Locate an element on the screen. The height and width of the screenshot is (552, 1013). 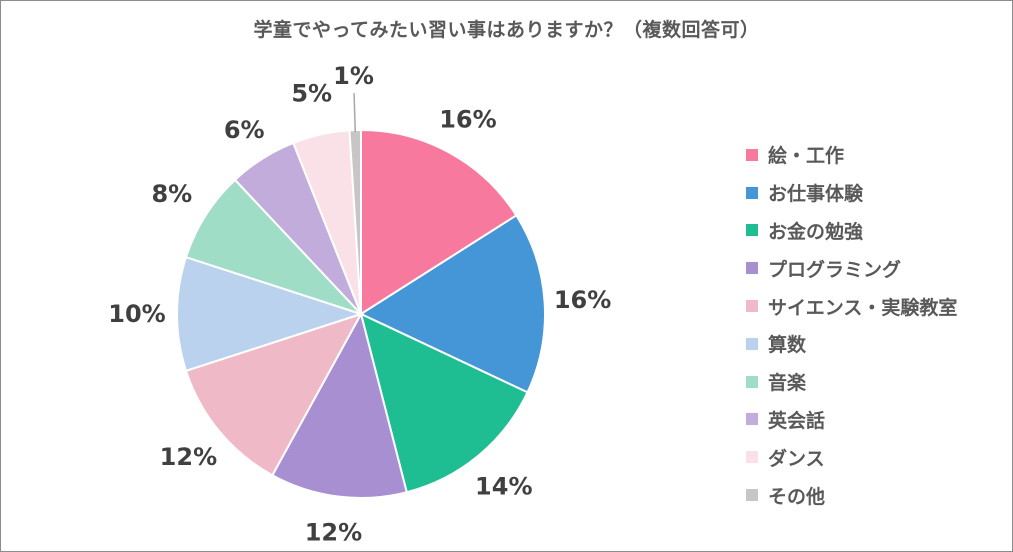
legend-item: 音楽 is located at coordinates (878, 382).